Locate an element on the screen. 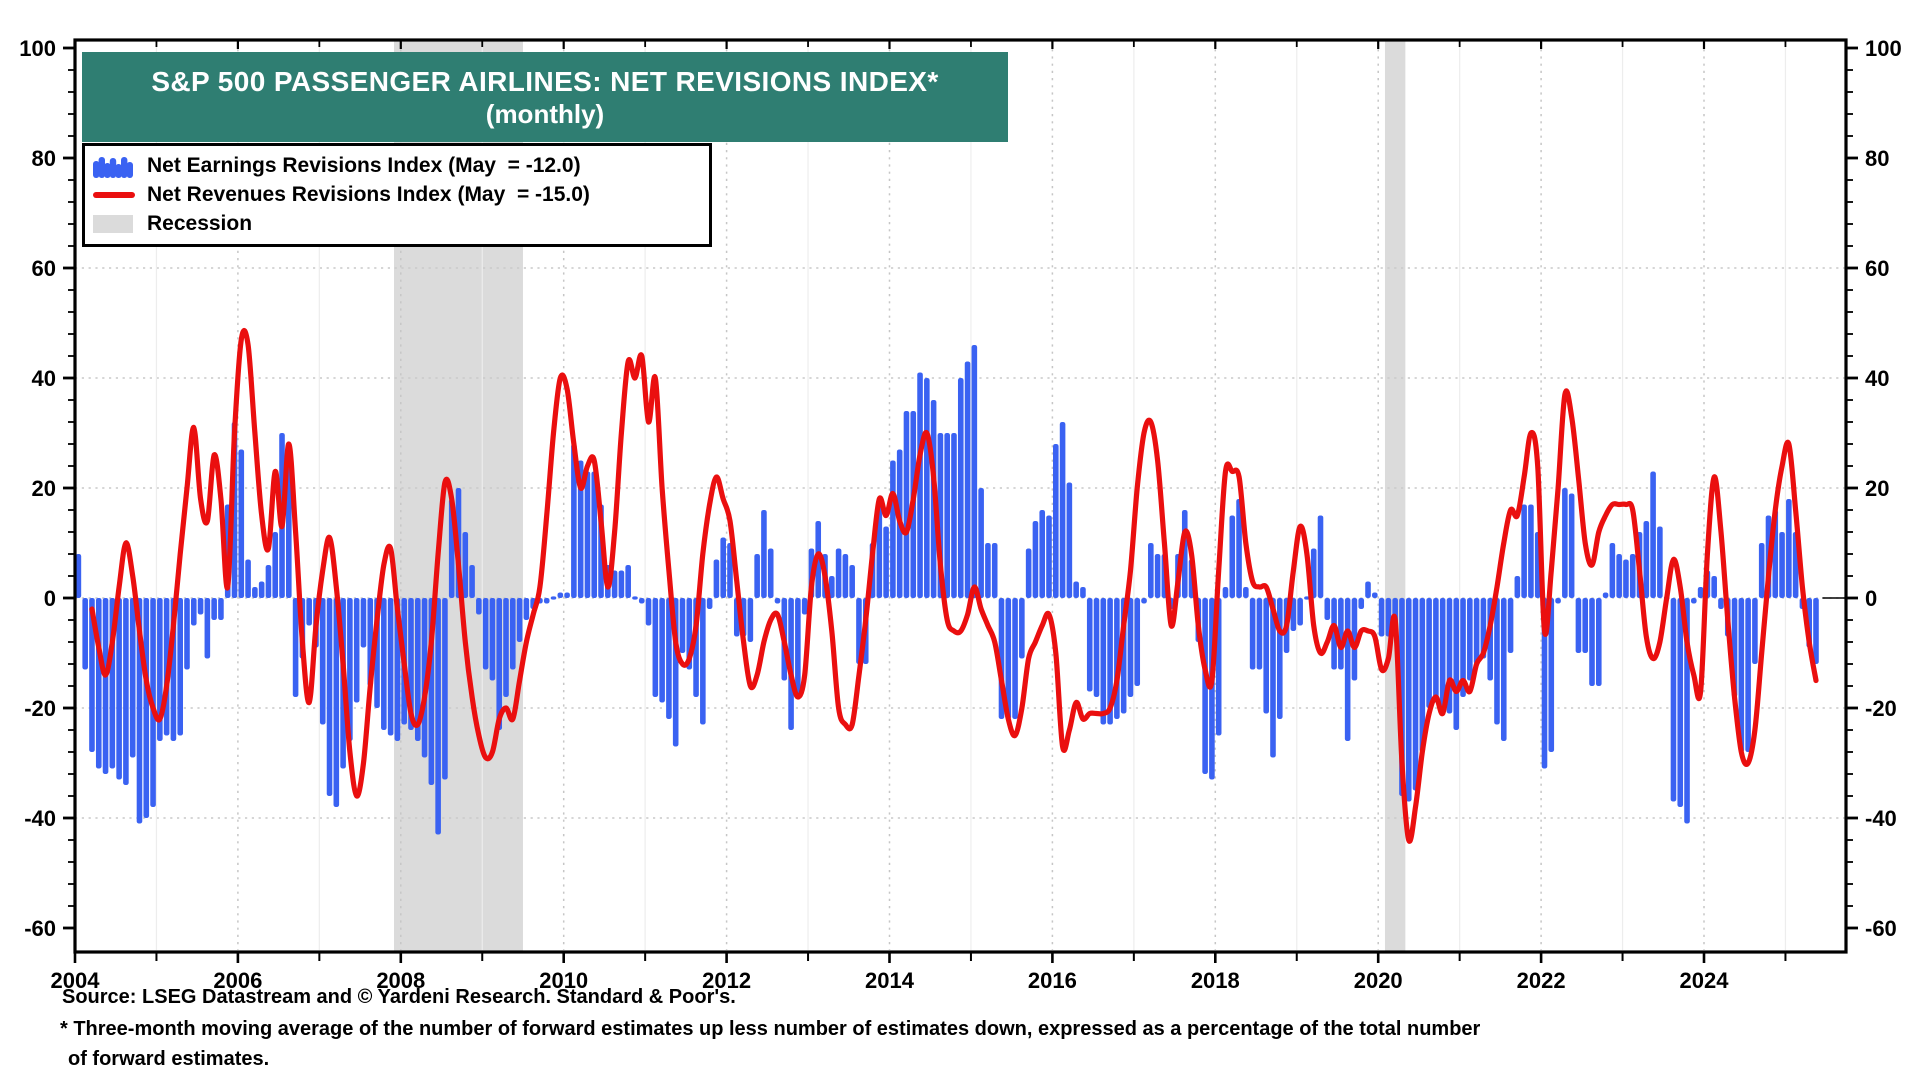 This screenshot has height=1080, width=1920. svg-text: 2016 is located at coordinates (1052, 980).